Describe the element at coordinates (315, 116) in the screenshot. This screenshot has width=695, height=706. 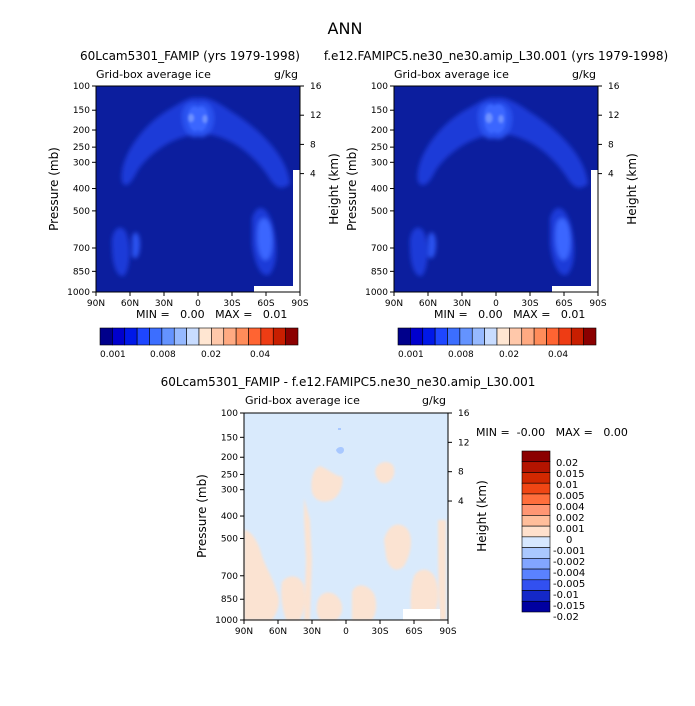
I see `y2-tick-label: 12` at that location.